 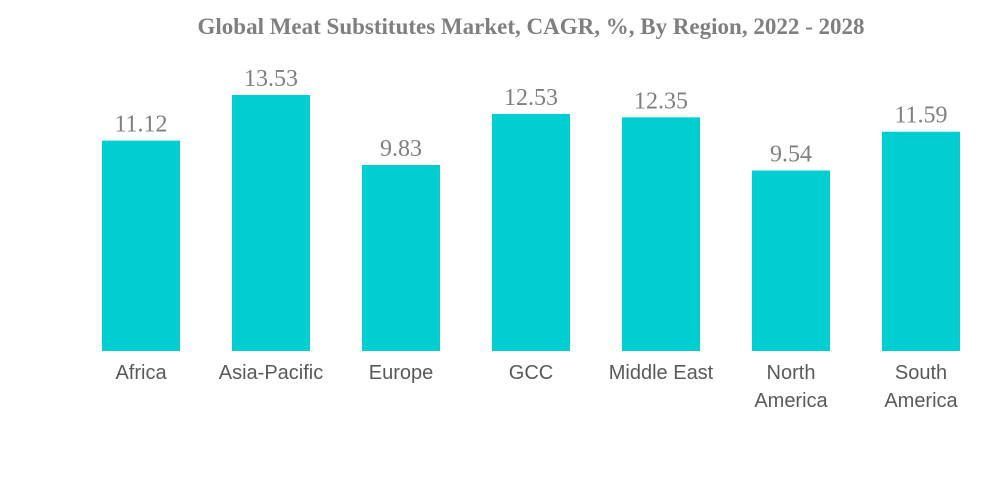 I want to click on category-label: Asia-Pacific, so click(x=271, y=373).